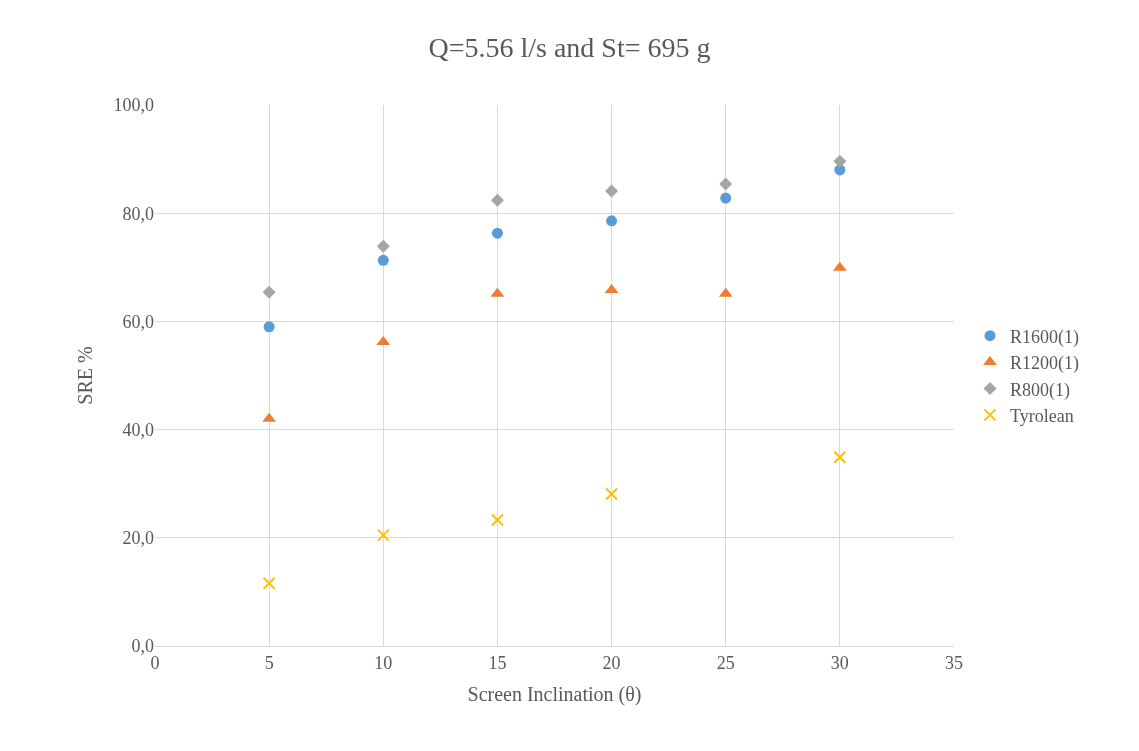 The image size is (1139, 751). What do you see at coordinates (1044, 364) in the screenshot?
I see `legend-label: R1200(1)` at bounding box center [1044, 364].